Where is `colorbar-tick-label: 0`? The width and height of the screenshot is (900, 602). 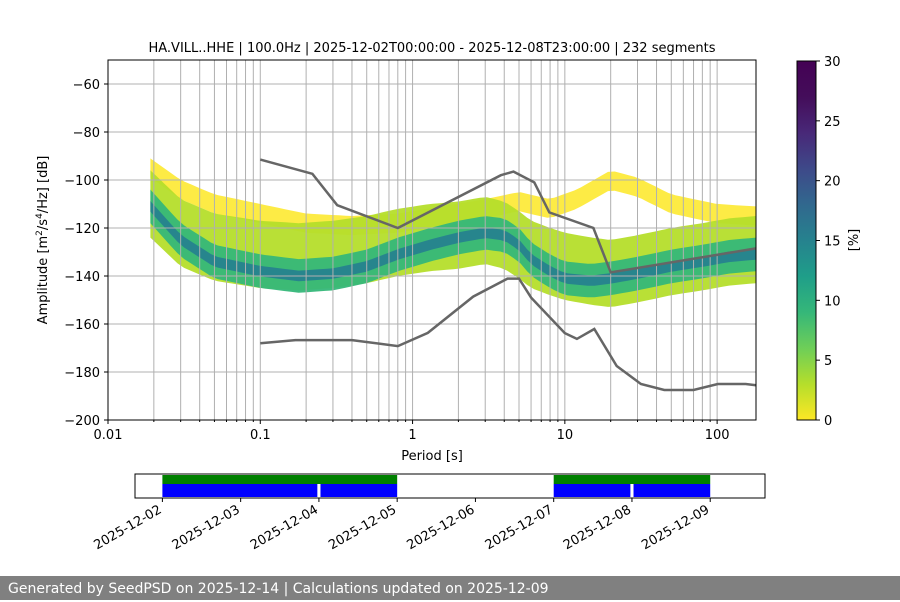
colorbar-tick-label: 0 is located at coordinates (828, 421).